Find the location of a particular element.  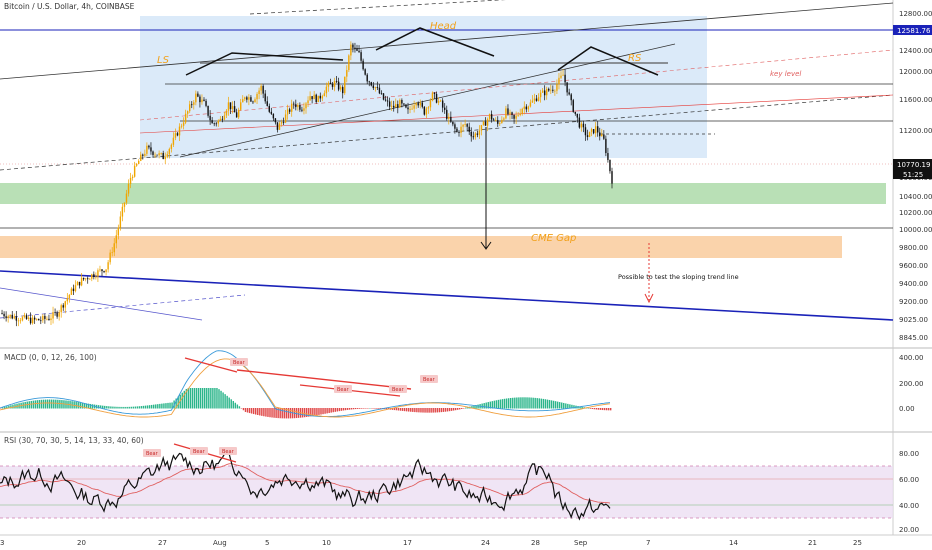

price-tick: 10200.00 is located at coordinates (915, 213).